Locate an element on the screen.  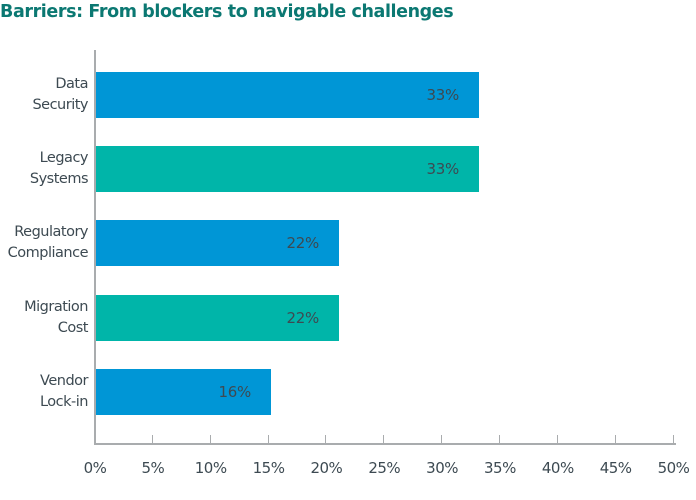
x-tick-label: 30% is located at coordinates (442, 468).